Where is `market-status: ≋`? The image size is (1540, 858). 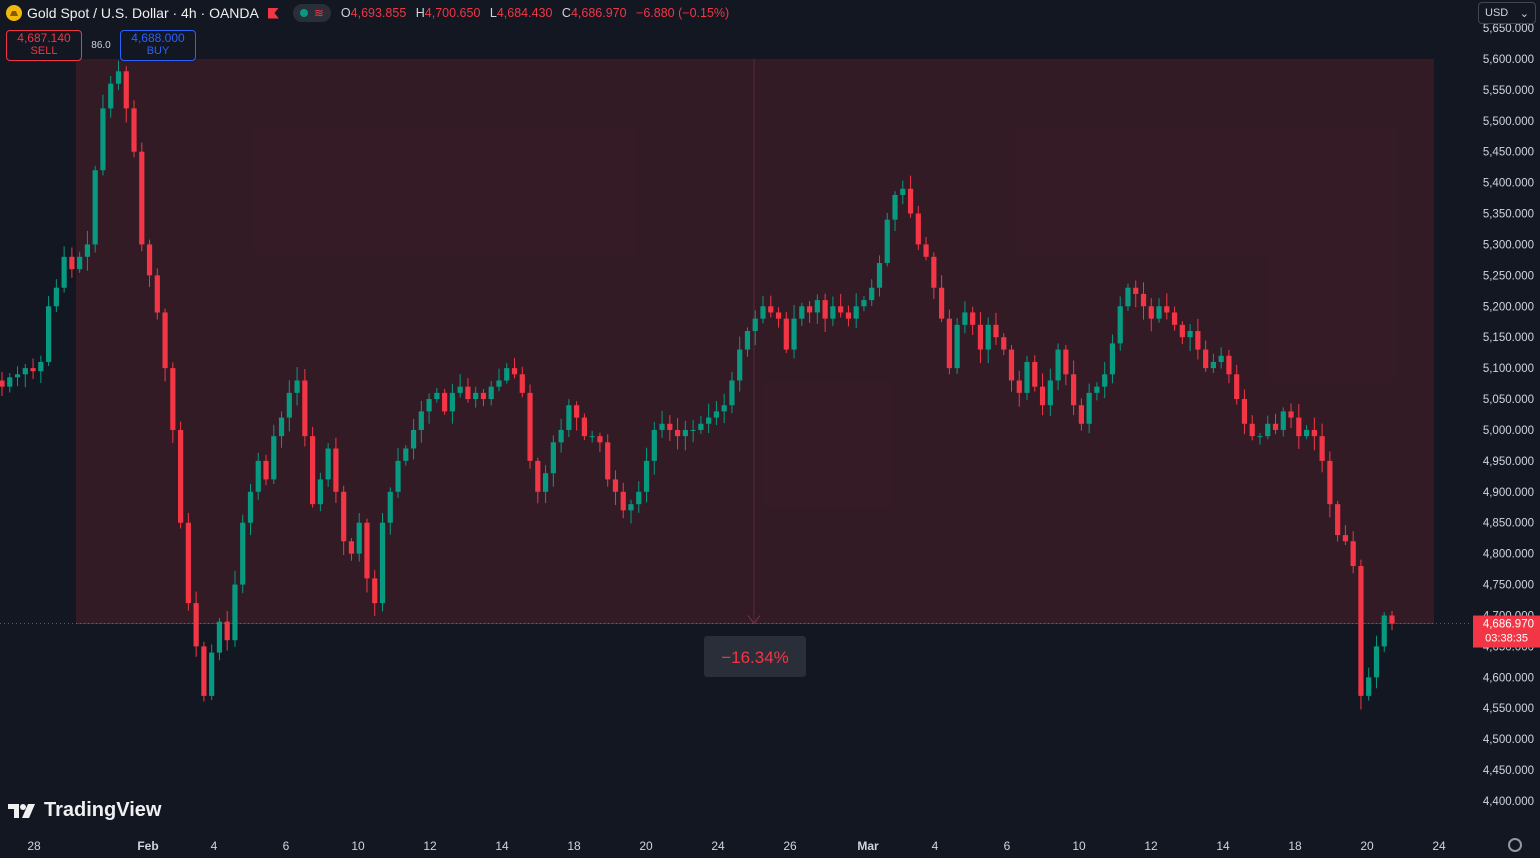
market-status: ≋ is located at coordinates (311, 13).